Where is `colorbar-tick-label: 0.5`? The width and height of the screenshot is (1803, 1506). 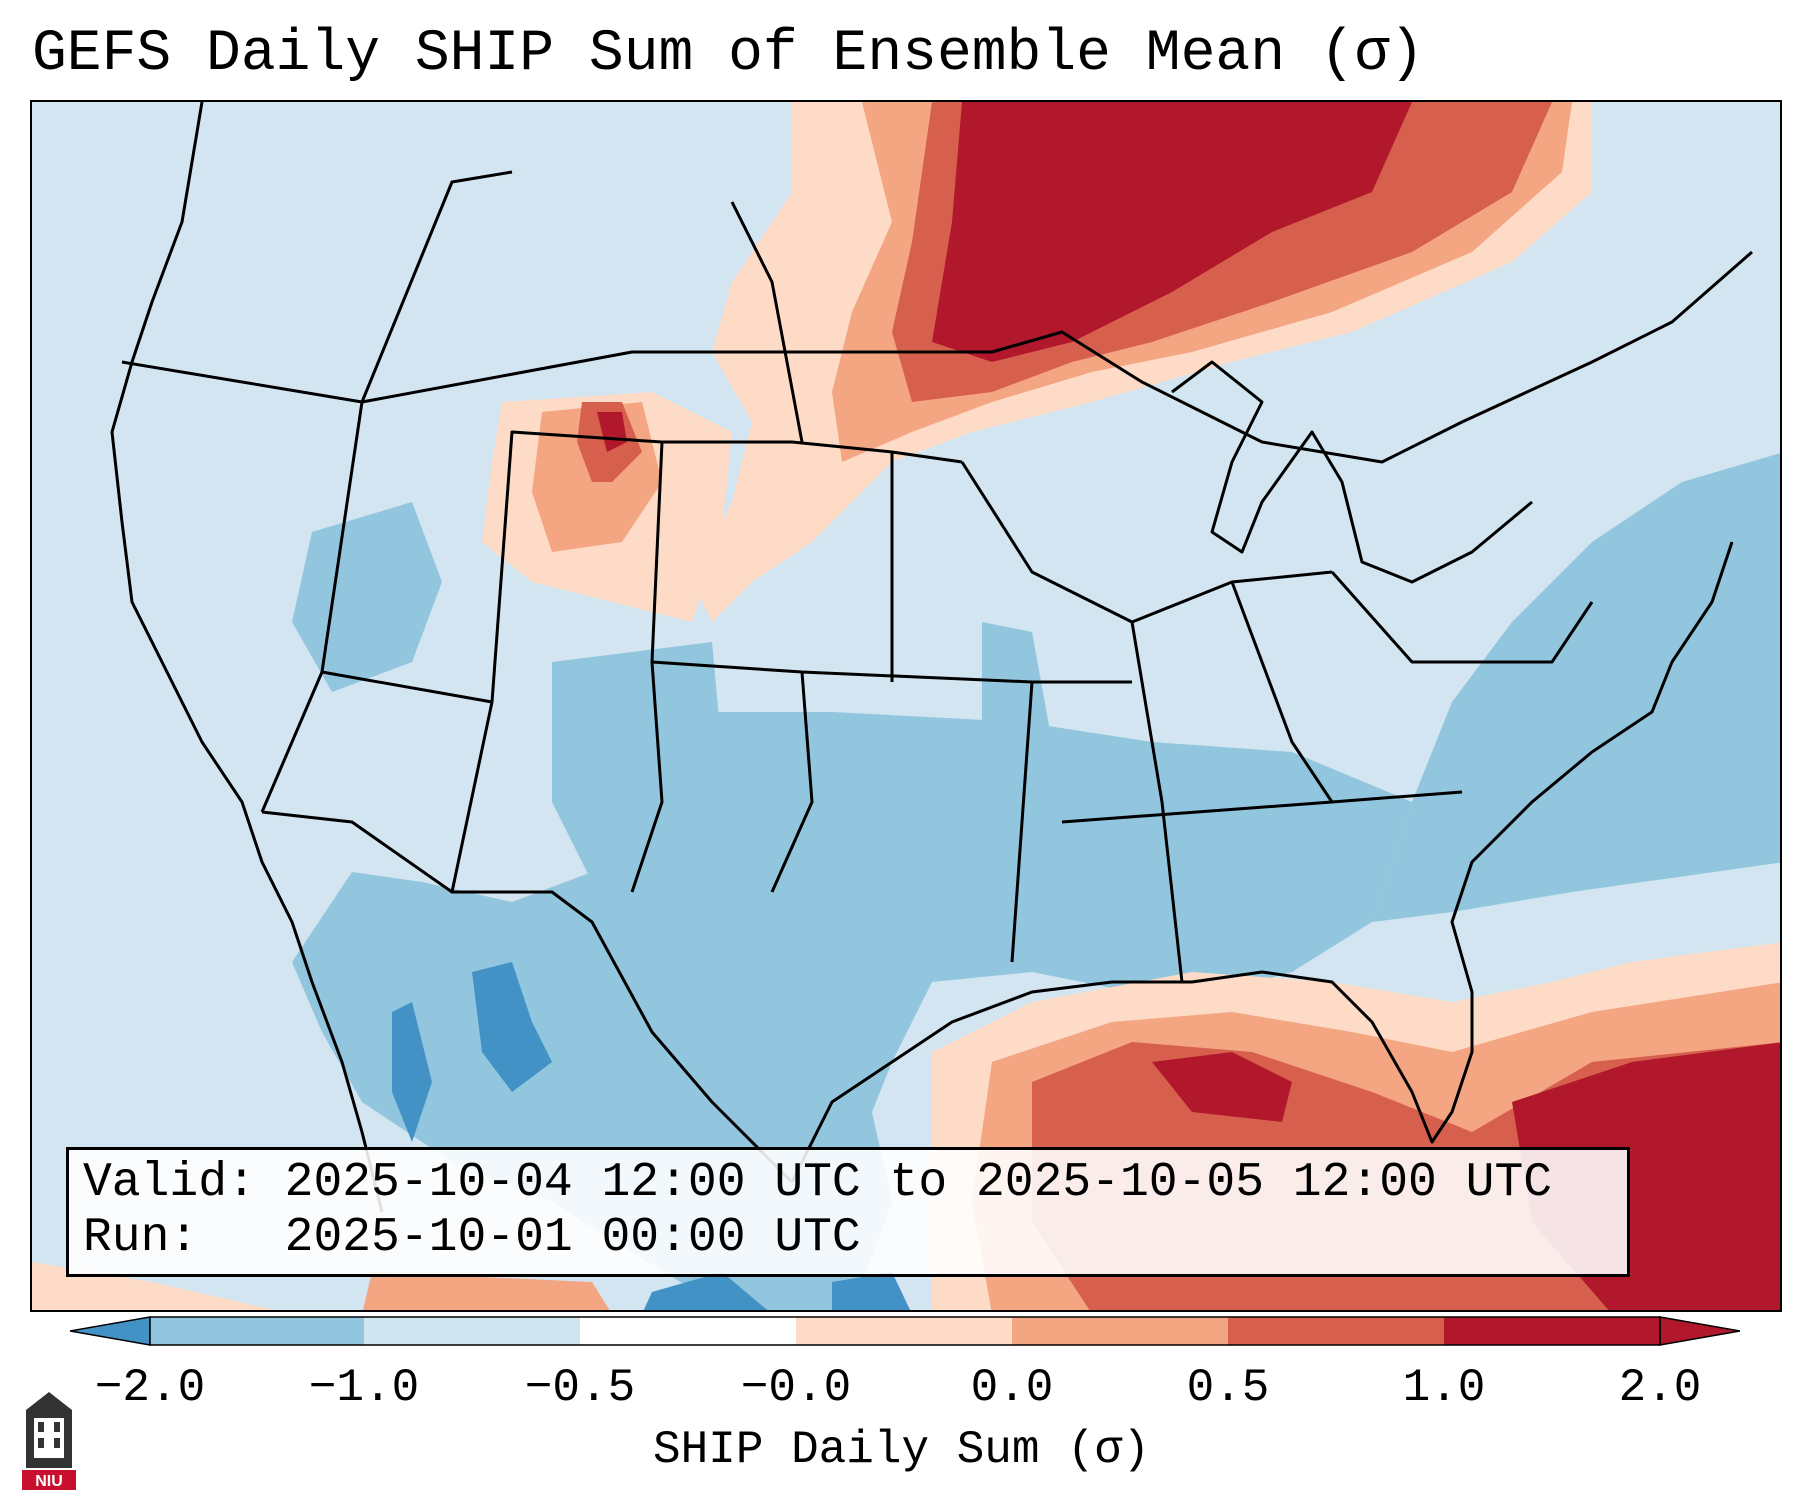
colorbar-tick-label: 0.5 is located at coordinates (1228, 1388).